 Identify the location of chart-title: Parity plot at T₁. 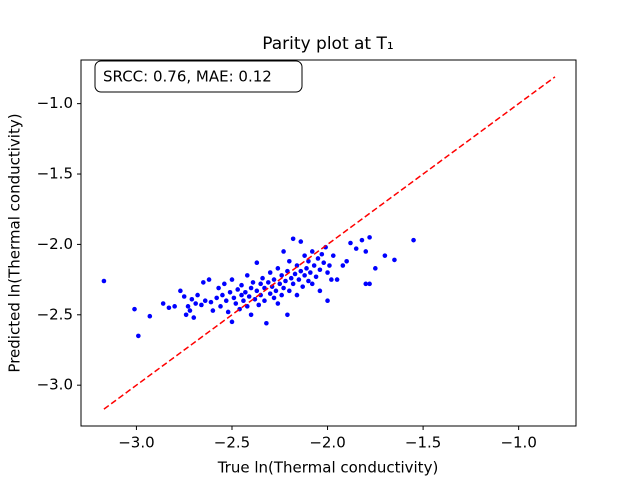
(327, 44).